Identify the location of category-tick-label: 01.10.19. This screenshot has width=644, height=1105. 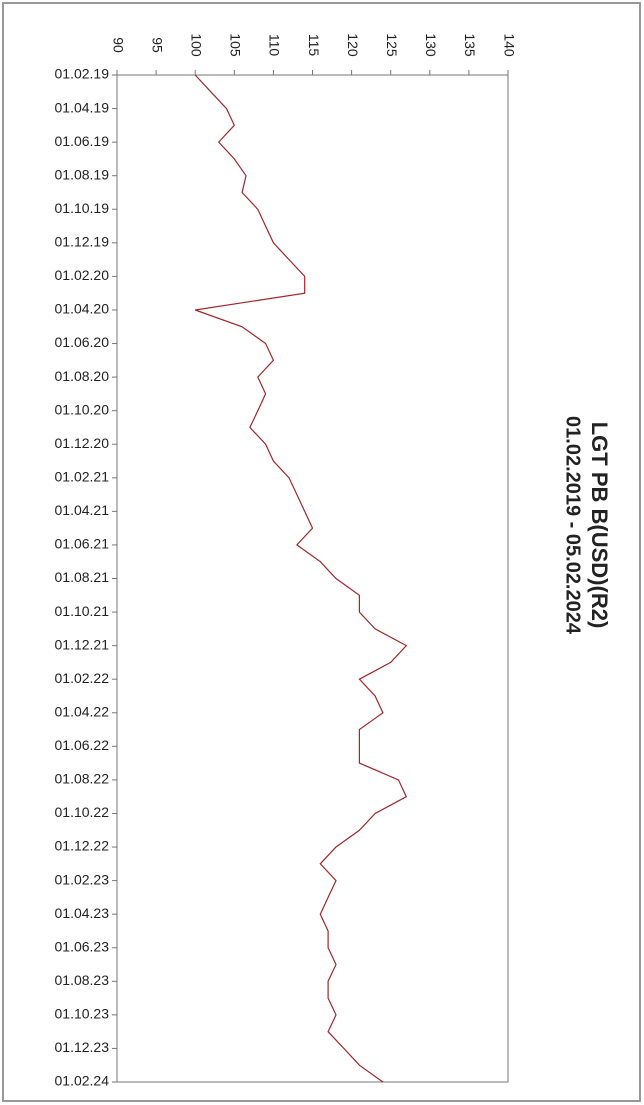
(82, 208).